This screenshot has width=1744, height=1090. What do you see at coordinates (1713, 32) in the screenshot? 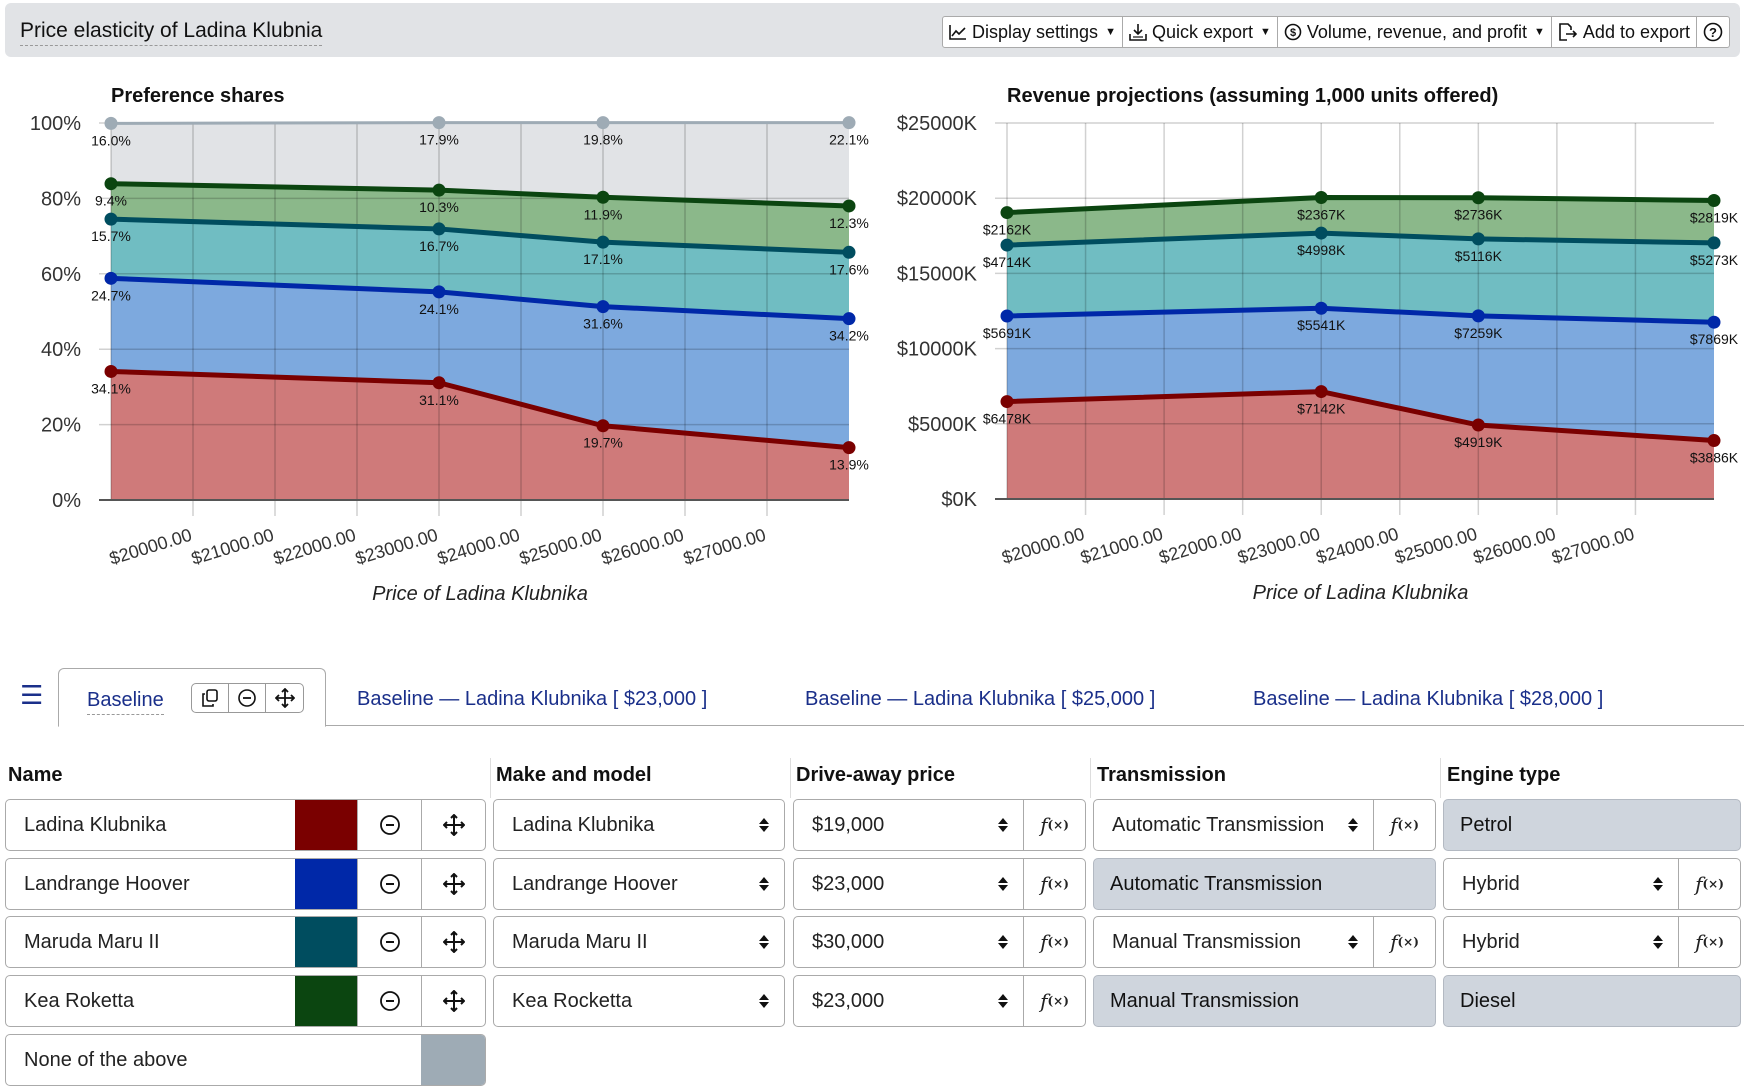
I see `help-button: ?` at bounding box center [1713, 32].